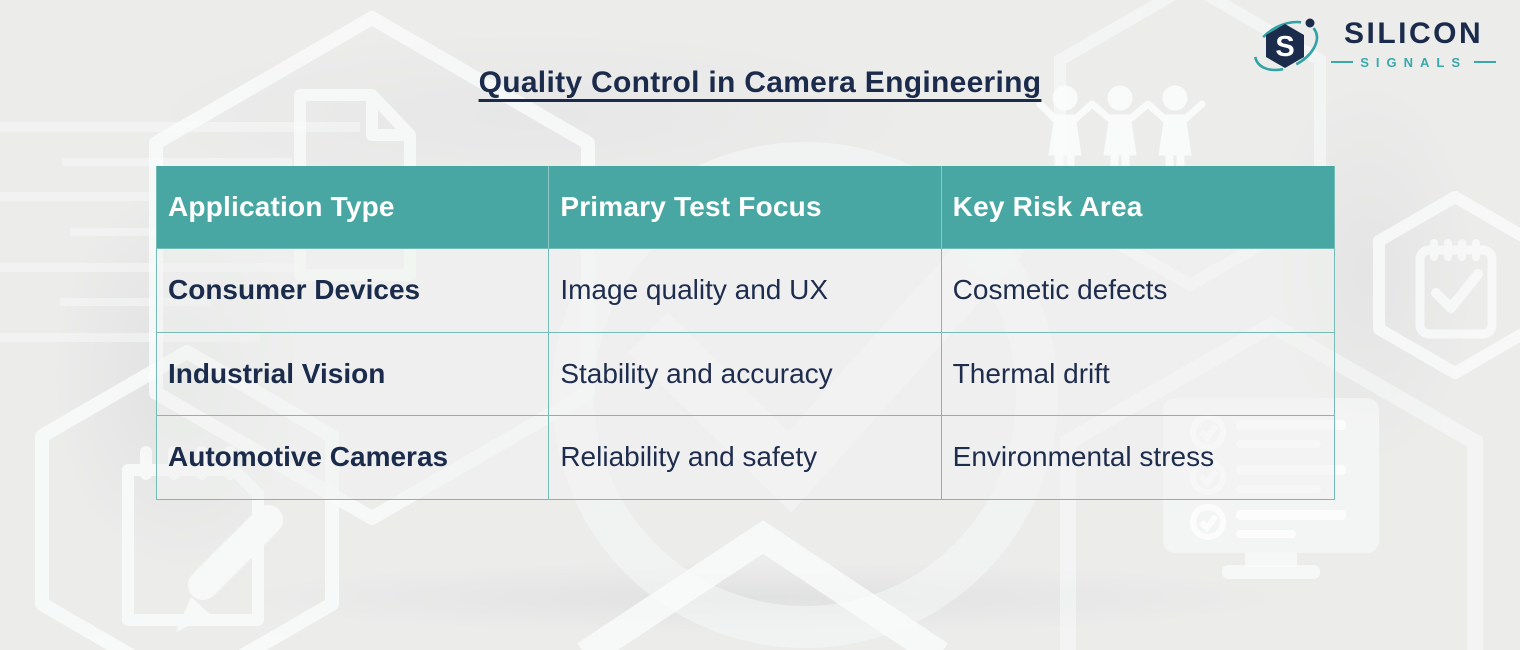 This screenshot has width=1520, height=650. Describe the element at coordinates (1047, 206) in the screenshot. I see `header-key-risk-area: Key Risk Area` at that location.